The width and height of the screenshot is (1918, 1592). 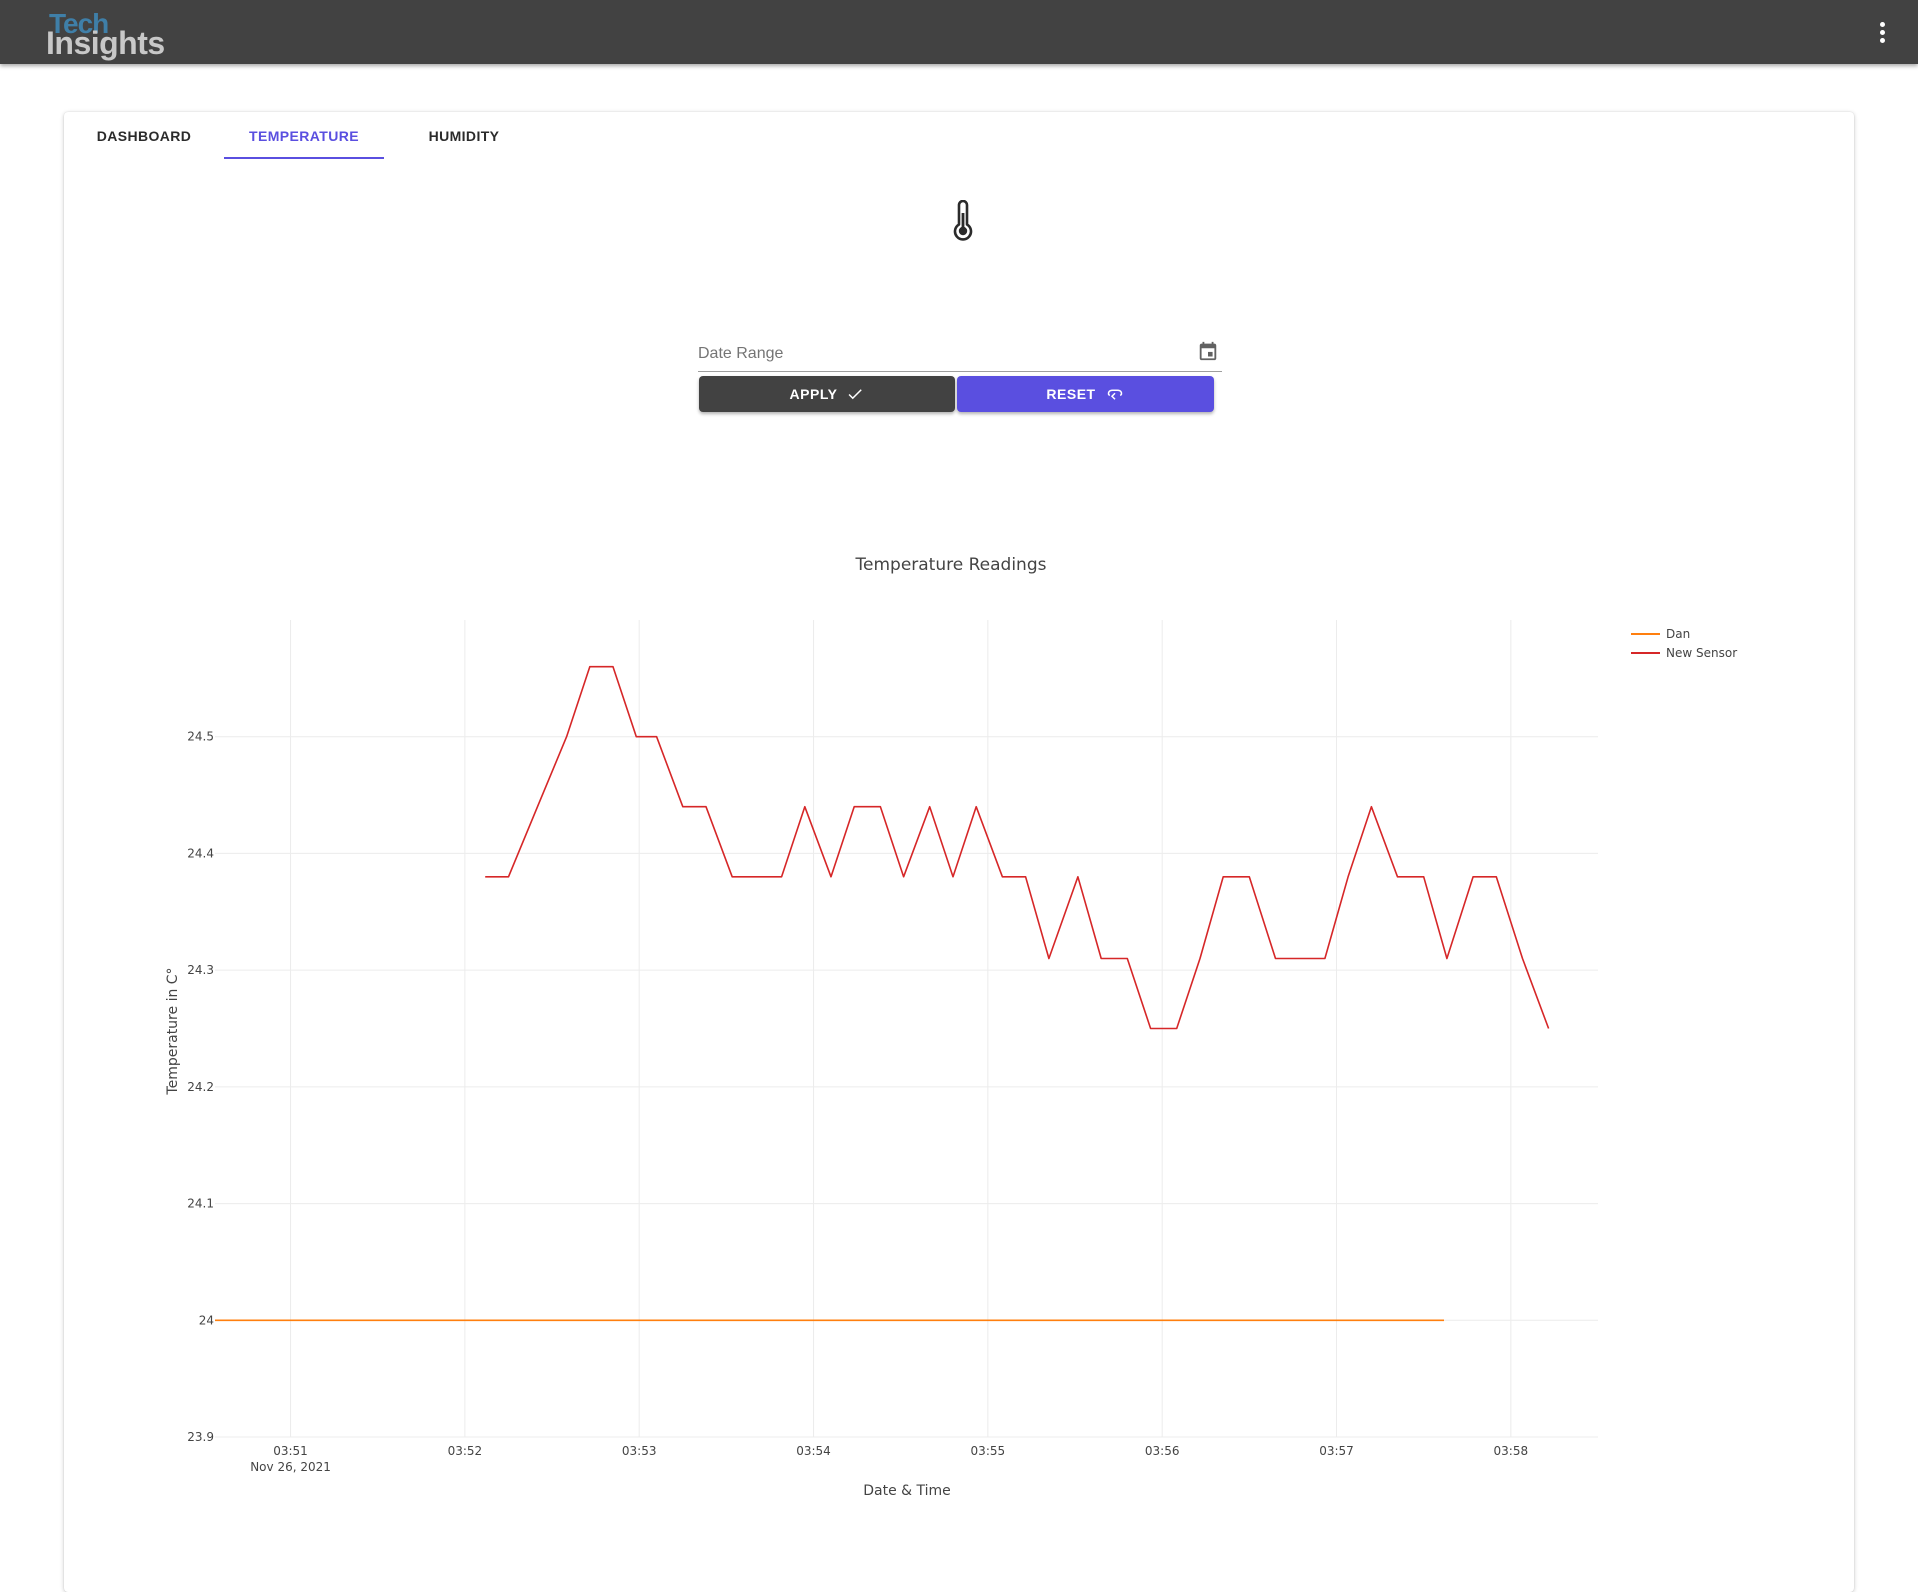 I want to click on legend-label: New Sensor, so click(x=1701, y=653).